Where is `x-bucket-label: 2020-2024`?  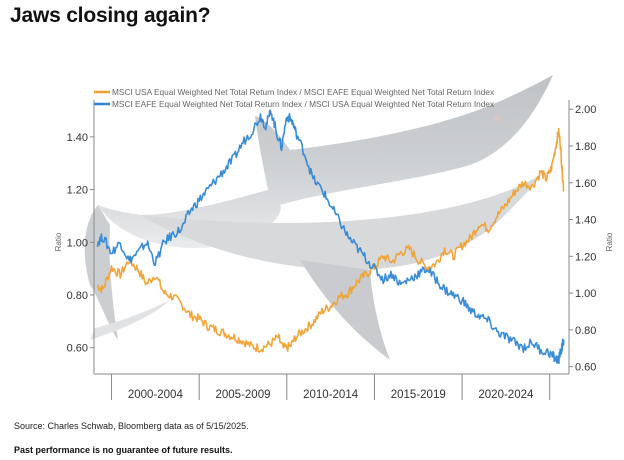 x-bucket-label: 2020-2024 is located at coordinates (506, 395).